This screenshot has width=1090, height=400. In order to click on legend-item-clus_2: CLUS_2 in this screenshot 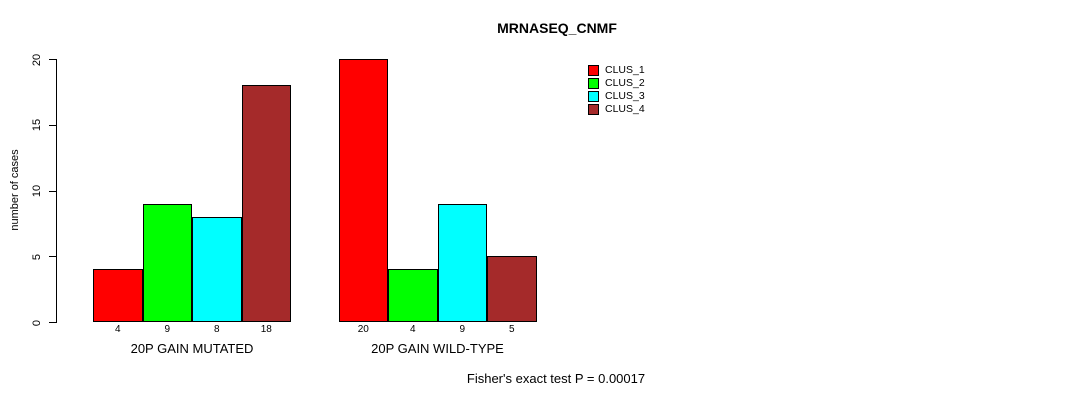, I will do `click(616, 83)`.